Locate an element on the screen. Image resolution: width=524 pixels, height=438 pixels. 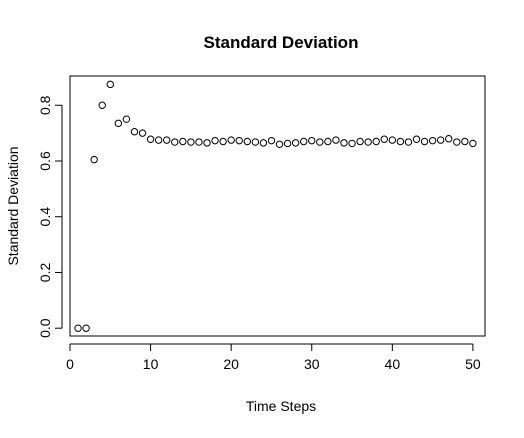
y-tick-label: 0.8 is located at coordinates (45, 105).